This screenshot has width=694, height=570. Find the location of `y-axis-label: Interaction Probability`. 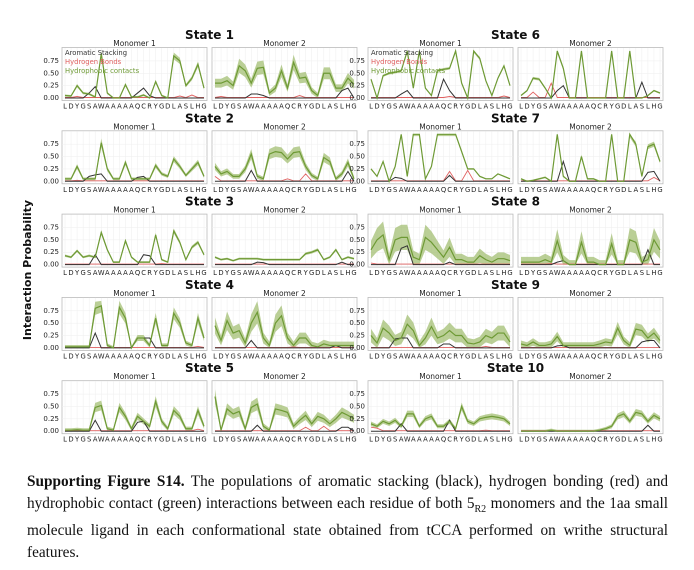

y-axis-label: Interaction Probability is located at coordinates (27, 270).